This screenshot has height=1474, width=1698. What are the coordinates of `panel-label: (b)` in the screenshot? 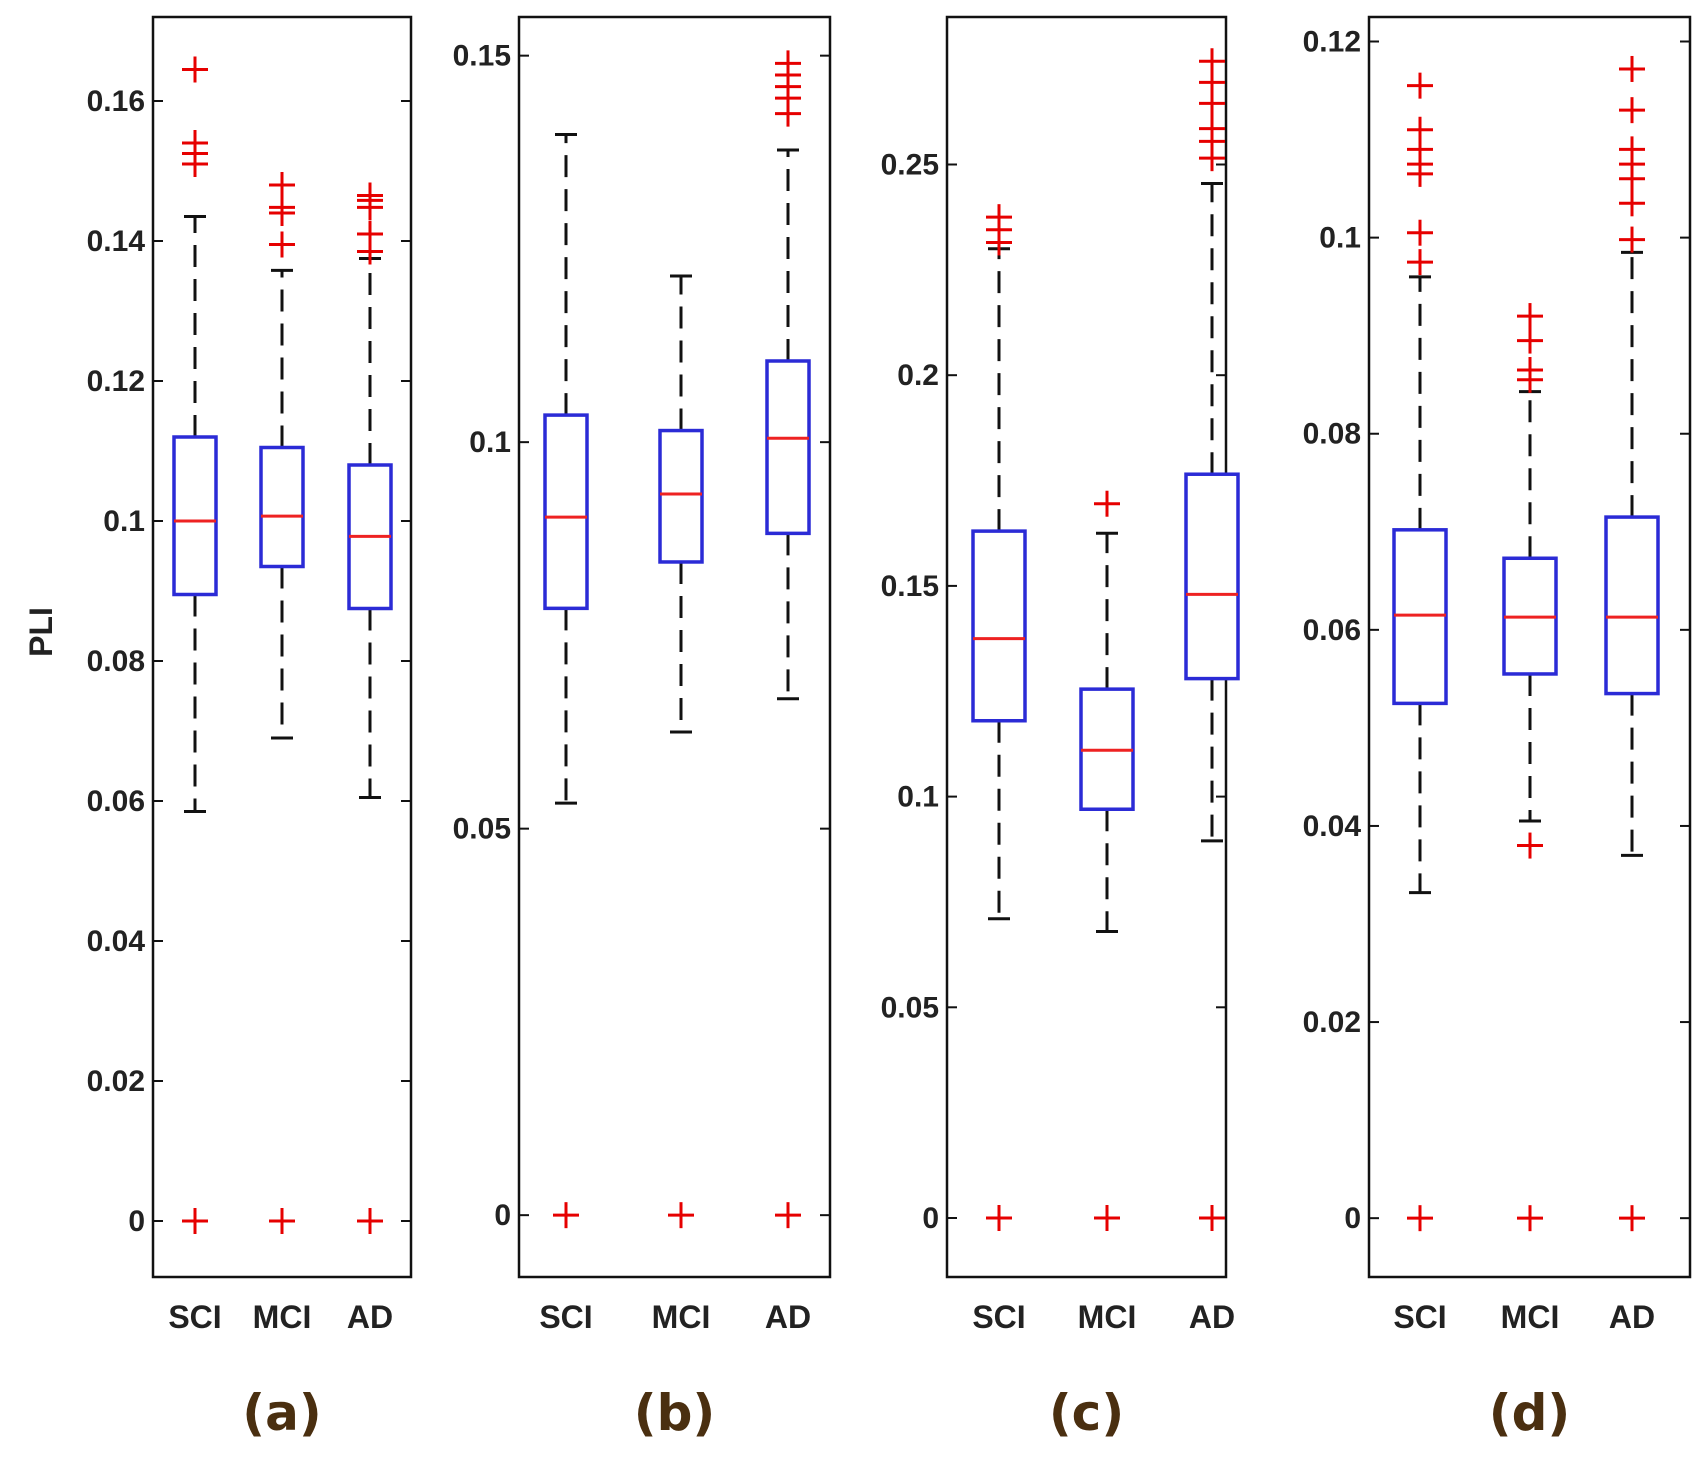 It's located at (675, 1413).